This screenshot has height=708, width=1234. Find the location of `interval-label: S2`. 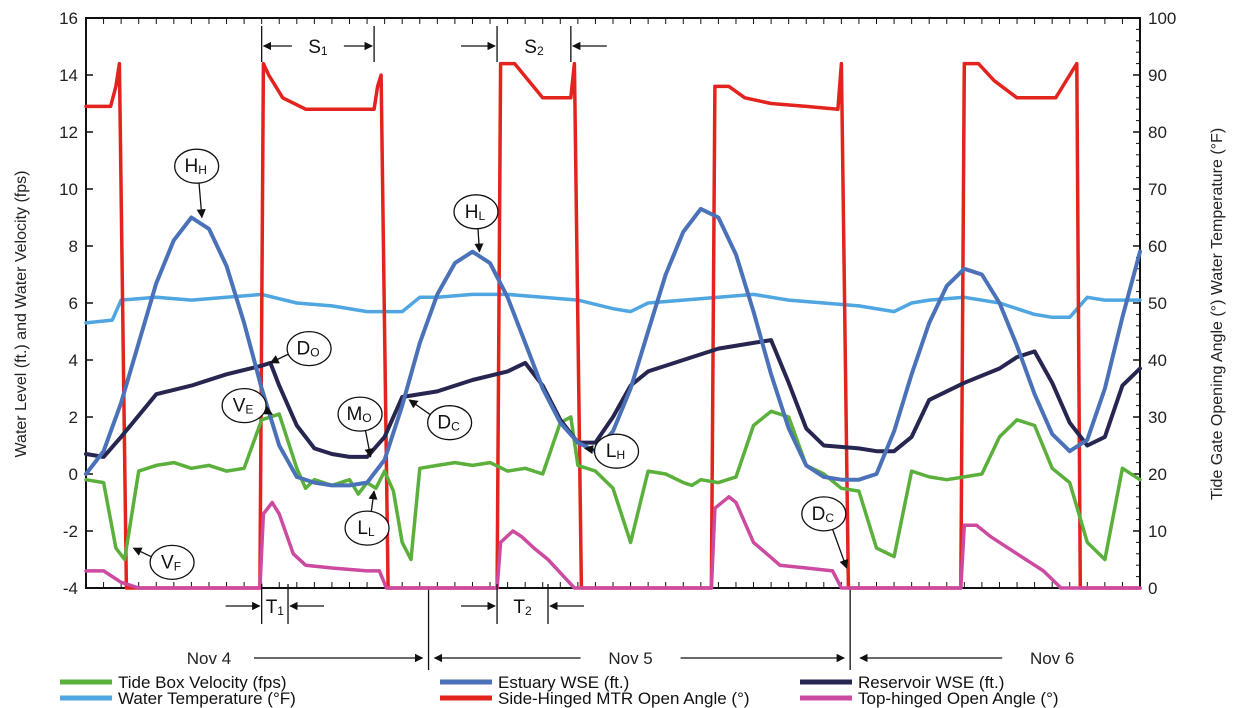

interval-label: S2 is located at coordinates (534, 47).